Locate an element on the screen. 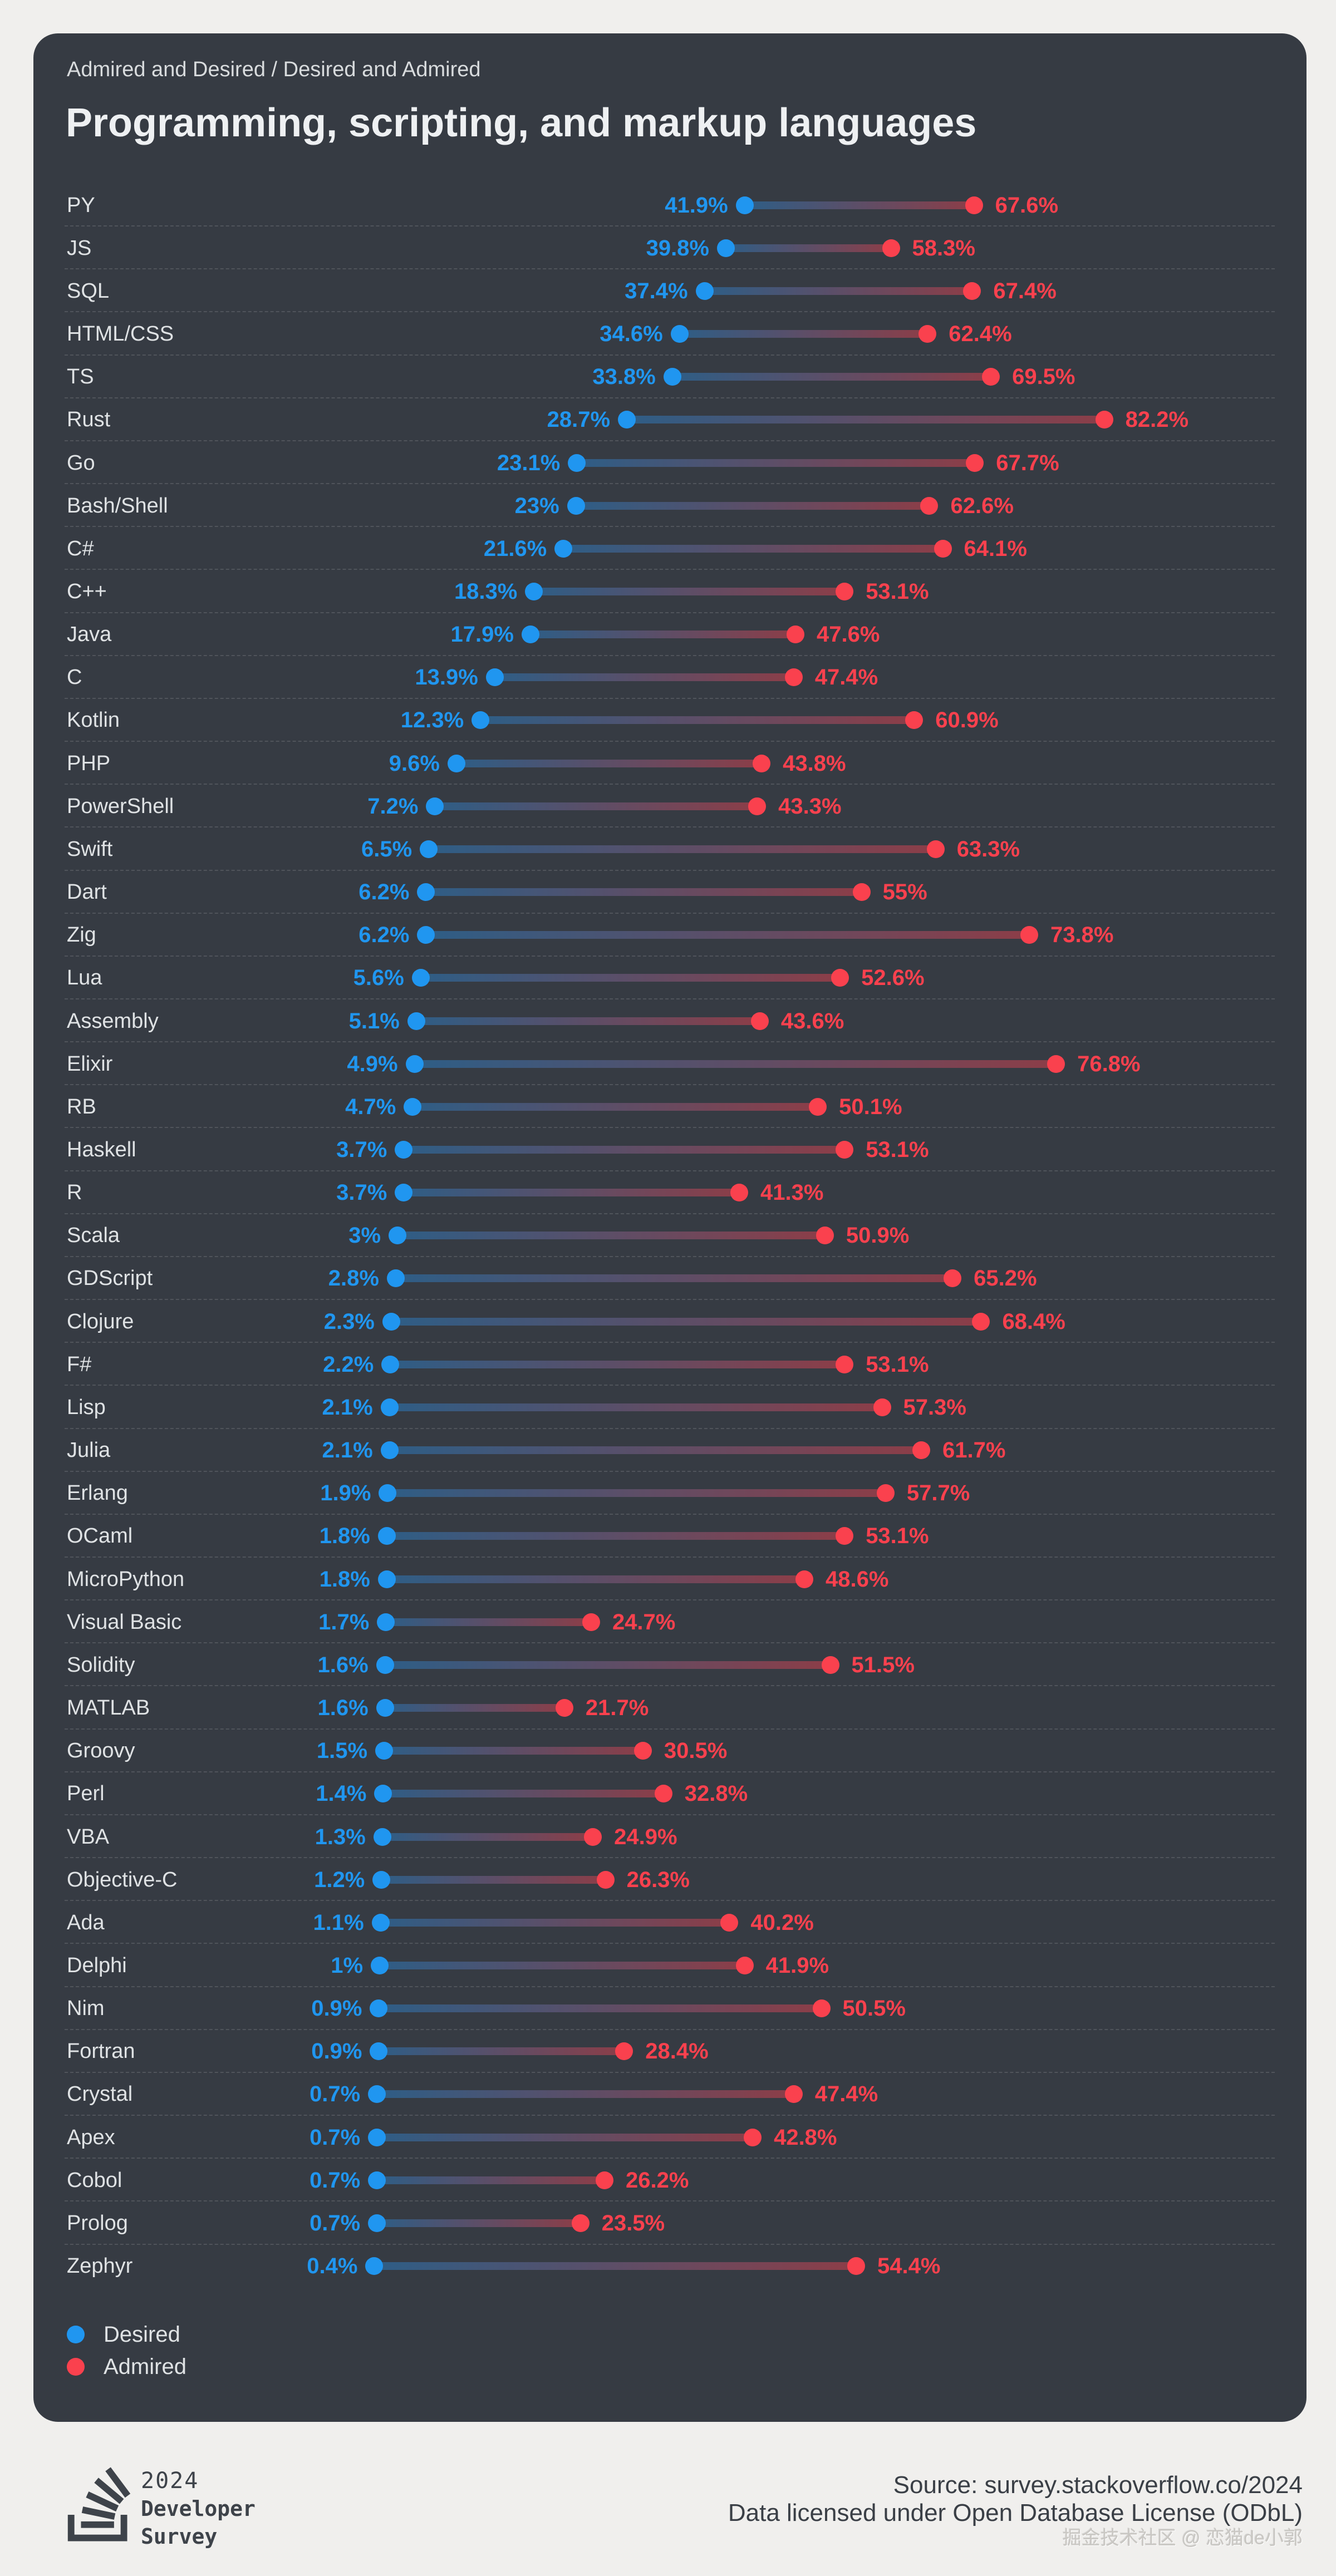 Image resolution: width=1336 pixels, height=2576 pixels. chart-row: R 3.7% 41.3% is located at coordinates (669, 1193).